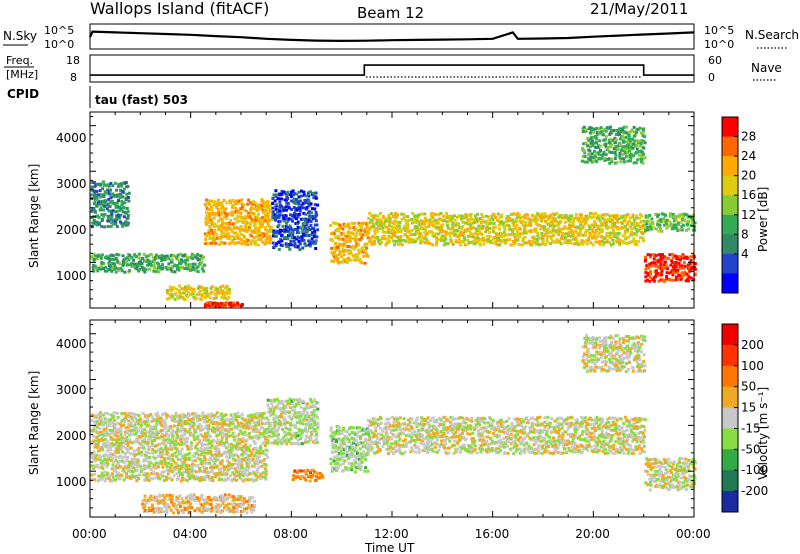  What do you see at coordinates (97, 97) in the screenshot?
I see `cpid-panel: CPID tau (fast) 503` at bounding box center [97, 97].